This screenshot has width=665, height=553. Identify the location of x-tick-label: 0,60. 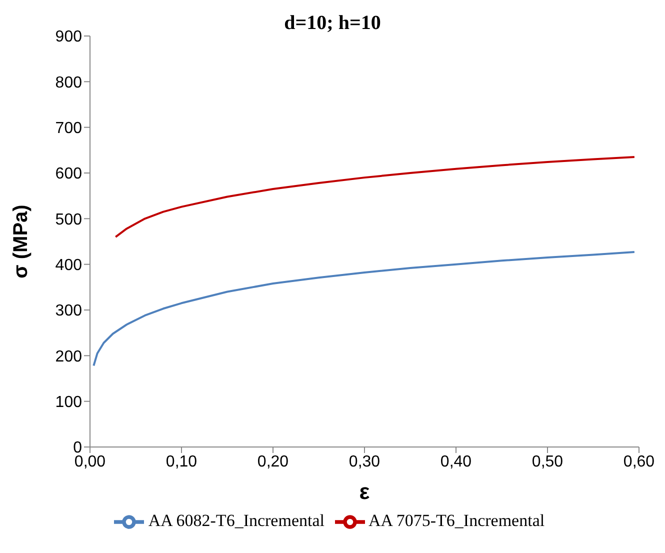
(639, 461).